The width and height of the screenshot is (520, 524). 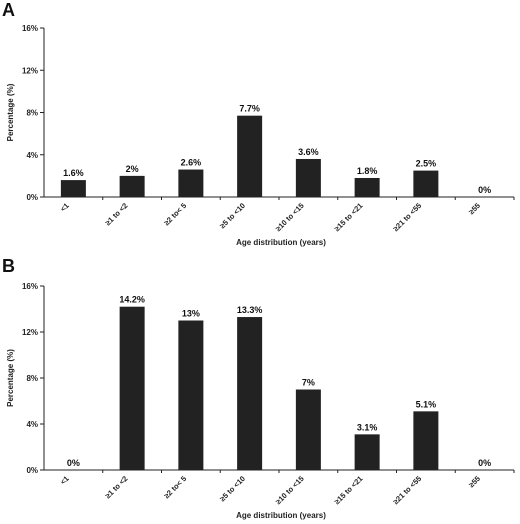 I want to click on data-label: 13%, so click(x=191, y=314).